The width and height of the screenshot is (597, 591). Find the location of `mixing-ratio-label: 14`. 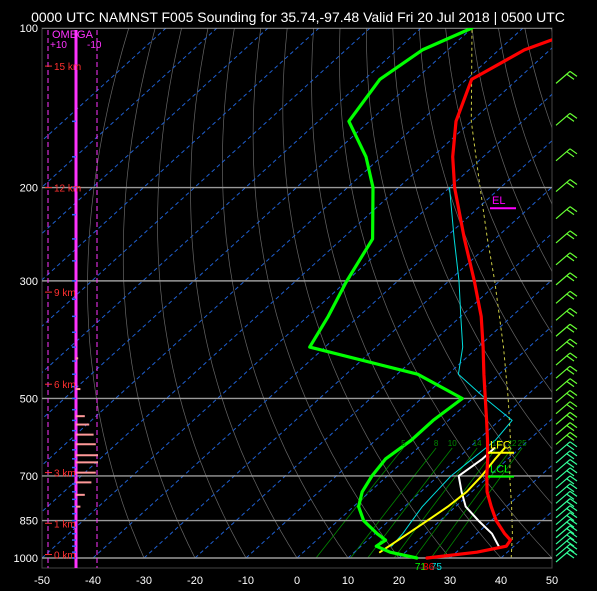

mixing-ratio-label: 14 is located at coordinates (477, 443).